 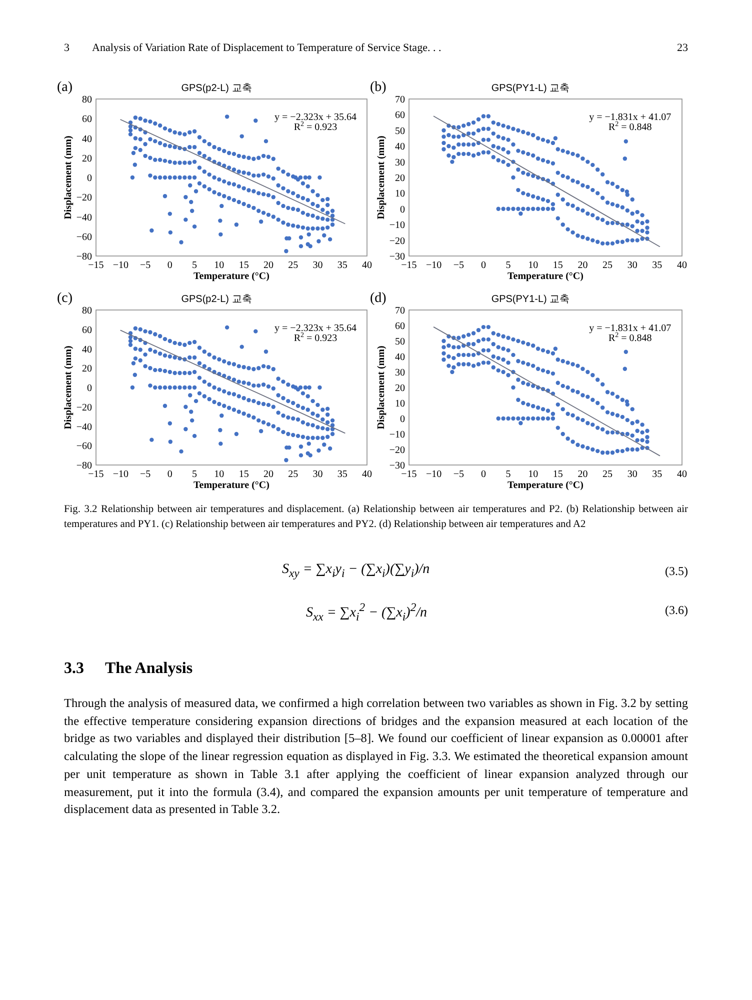 I want to click on text: (d), so click(x=378, y=298).